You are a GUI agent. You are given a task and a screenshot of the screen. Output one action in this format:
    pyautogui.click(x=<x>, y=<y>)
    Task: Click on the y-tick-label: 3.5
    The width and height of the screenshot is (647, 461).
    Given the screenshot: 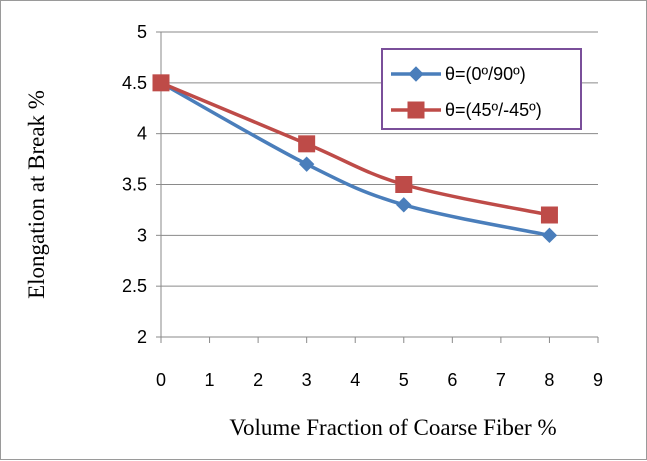 What is the action you would take?
    pyautogui.click(x=134, y=185)
    